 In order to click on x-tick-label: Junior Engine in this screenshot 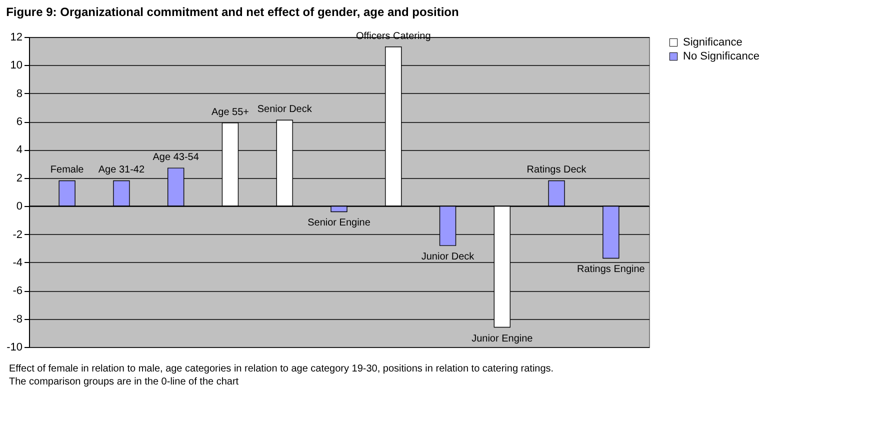, I will do `click(503, 338)`.